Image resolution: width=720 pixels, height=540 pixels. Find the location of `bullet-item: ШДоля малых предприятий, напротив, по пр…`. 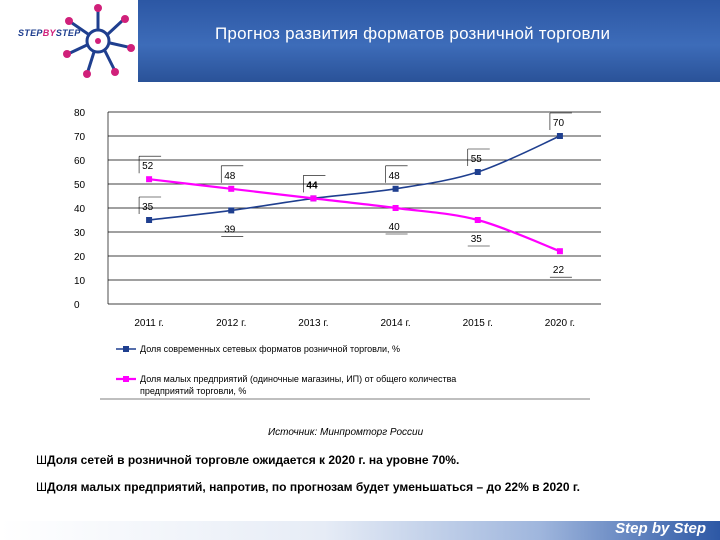

bullet-item: ШДоля малых предприятий, напротив, по пр… is located at coordinates (356, 487).